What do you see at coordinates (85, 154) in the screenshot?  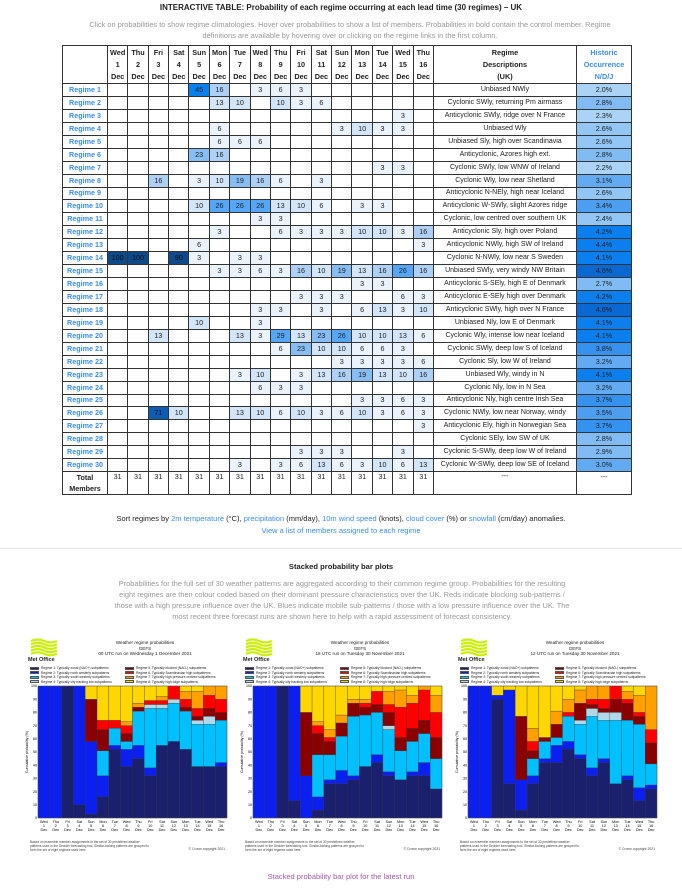 I see `regime-link: Regime 6` at bounding box center [85, 154].